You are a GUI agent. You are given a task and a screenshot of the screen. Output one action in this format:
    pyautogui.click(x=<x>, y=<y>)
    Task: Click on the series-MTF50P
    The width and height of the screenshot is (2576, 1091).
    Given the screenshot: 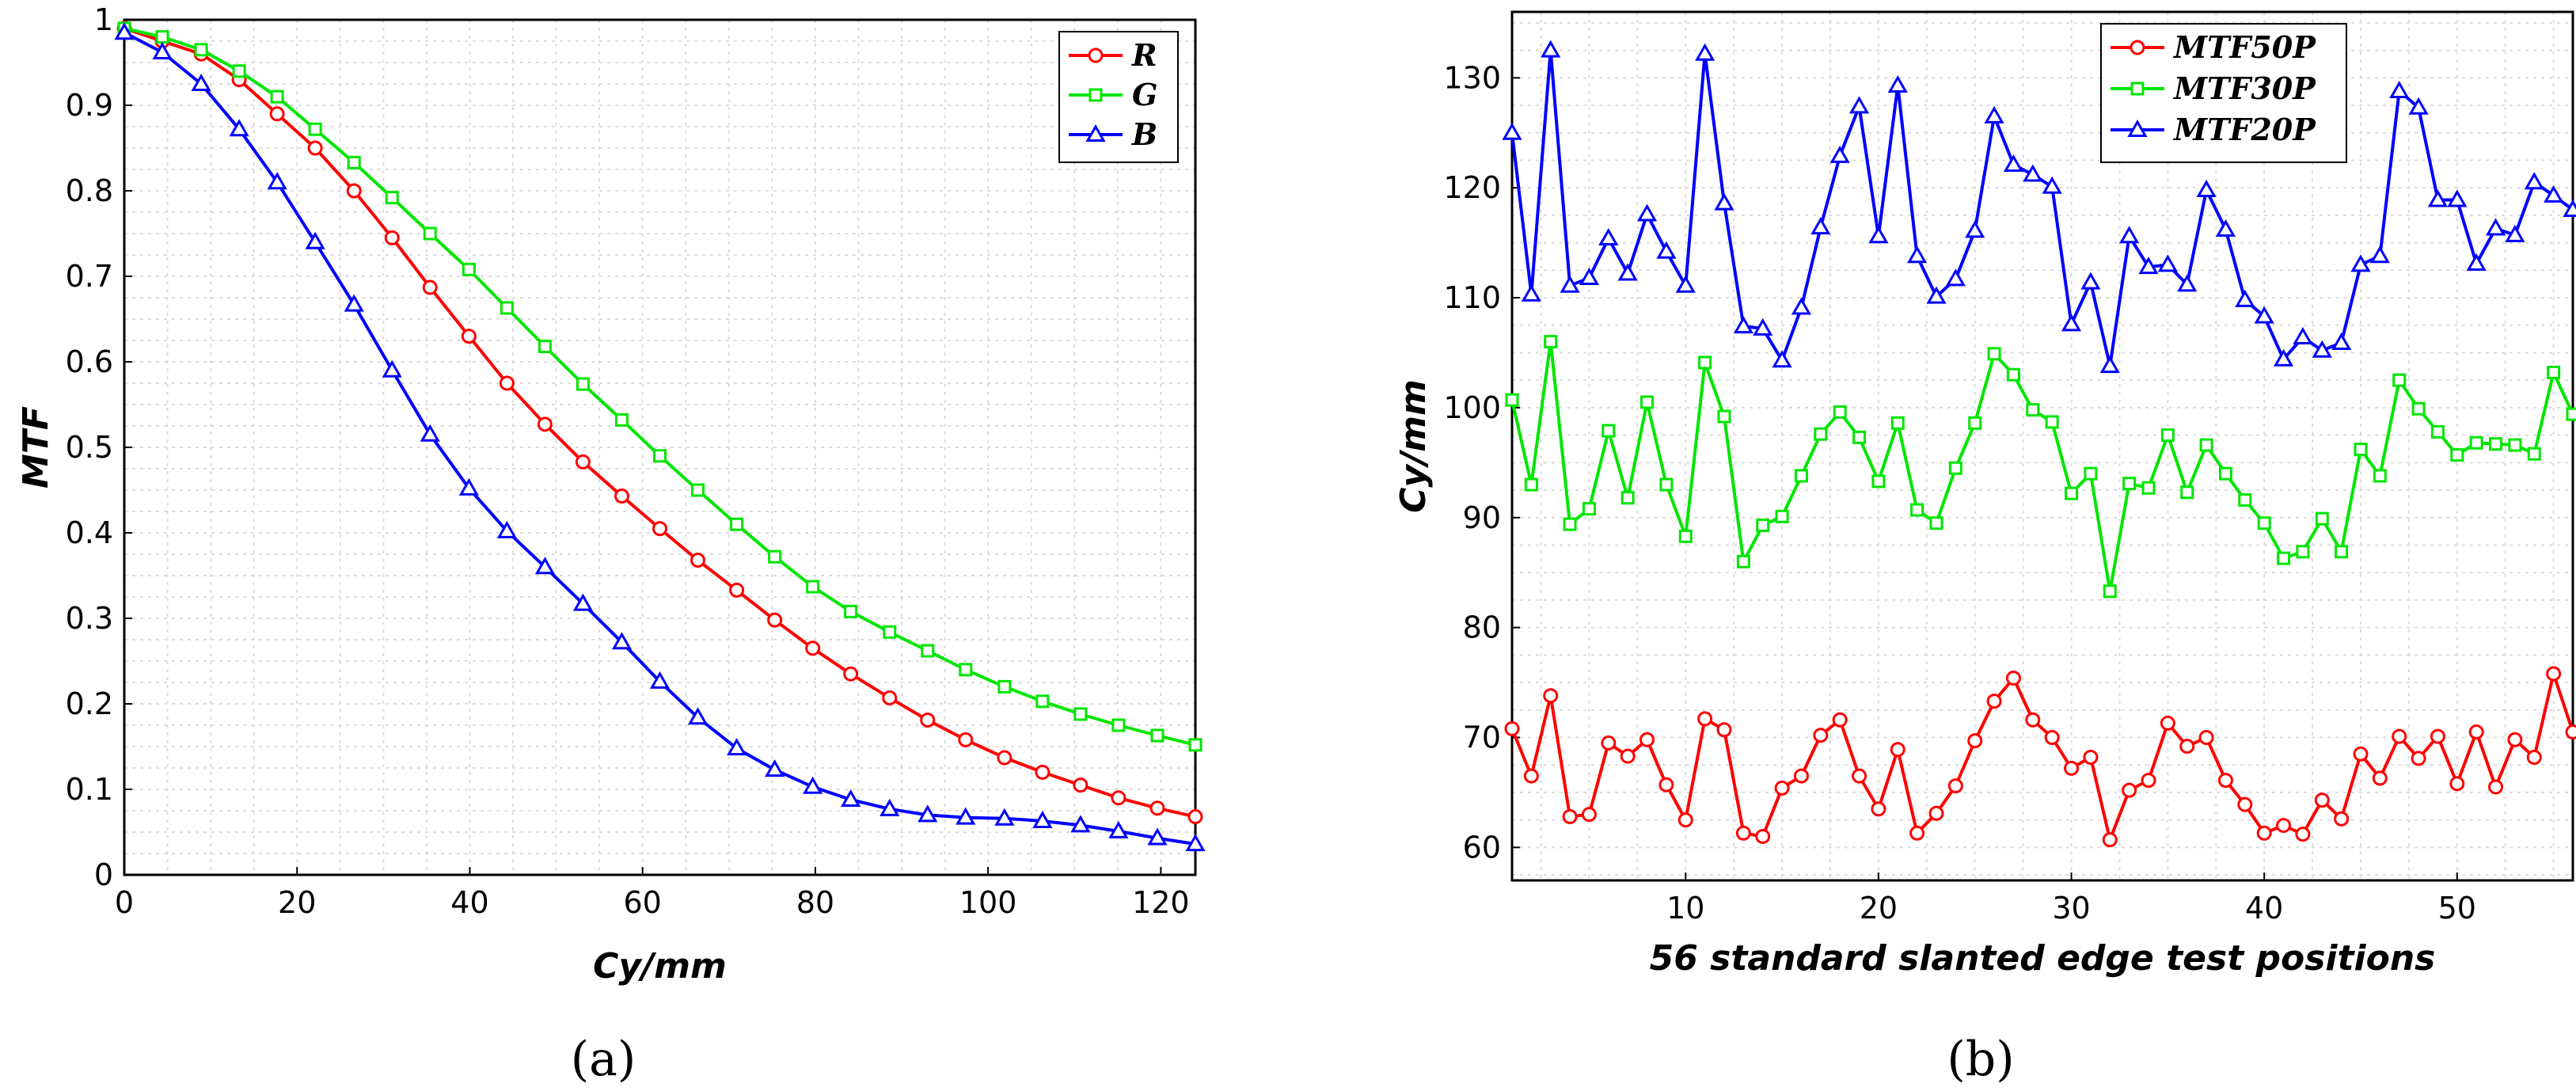 What is the action you would take?
    pyautogui.click(x=2040, y=757)
    